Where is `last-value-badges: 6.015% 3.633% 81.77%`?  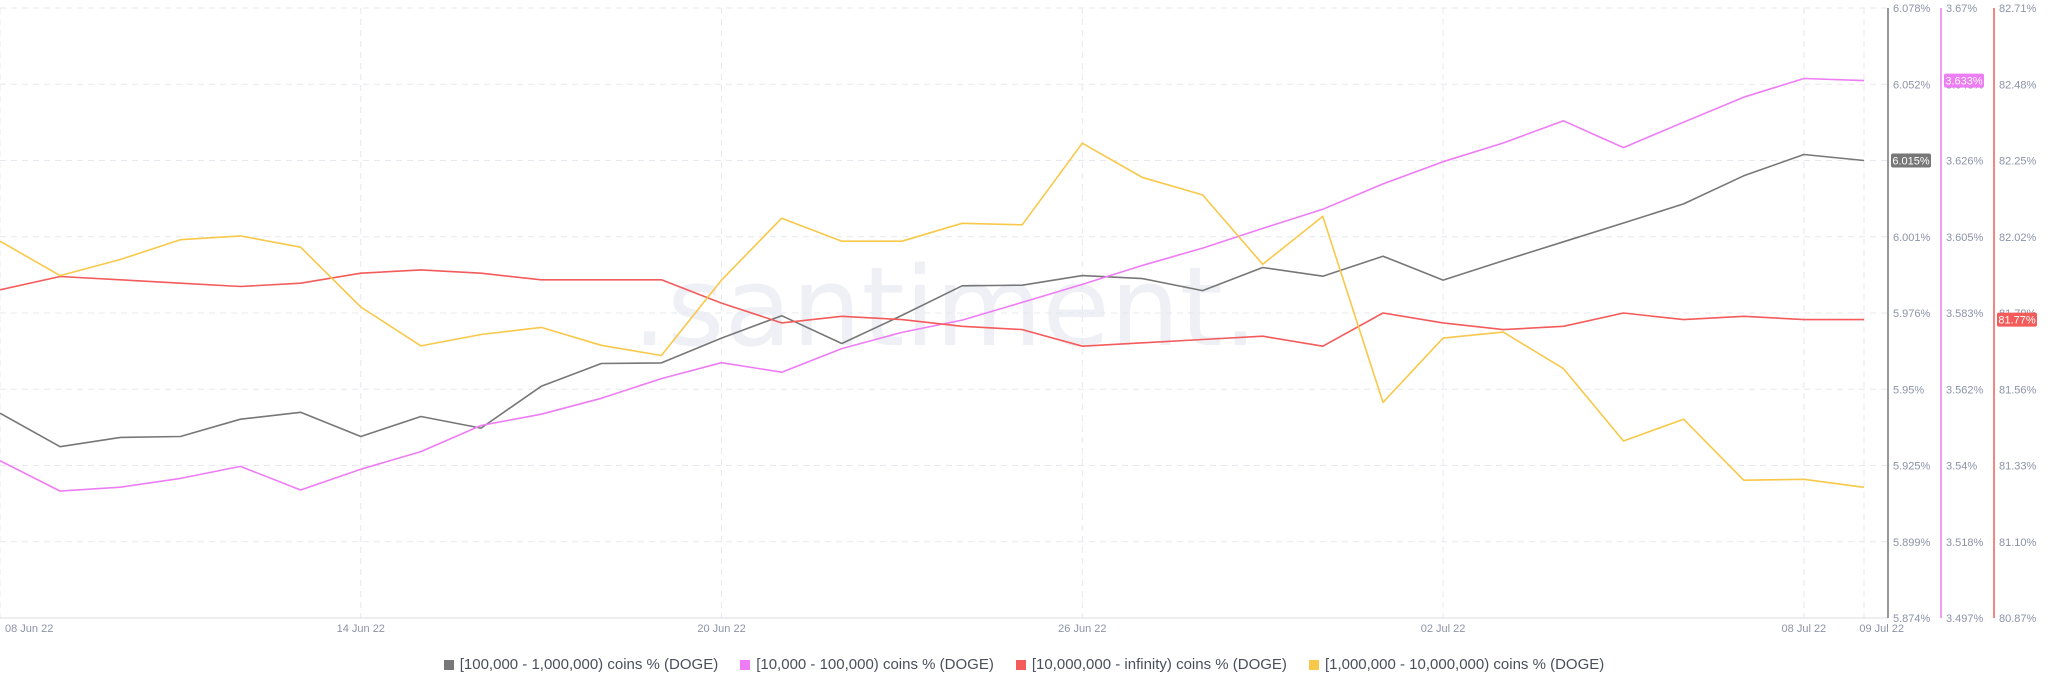
last-value-badges: 6.015% 3.633% 81.77% is located at coordinates (1964, 200).